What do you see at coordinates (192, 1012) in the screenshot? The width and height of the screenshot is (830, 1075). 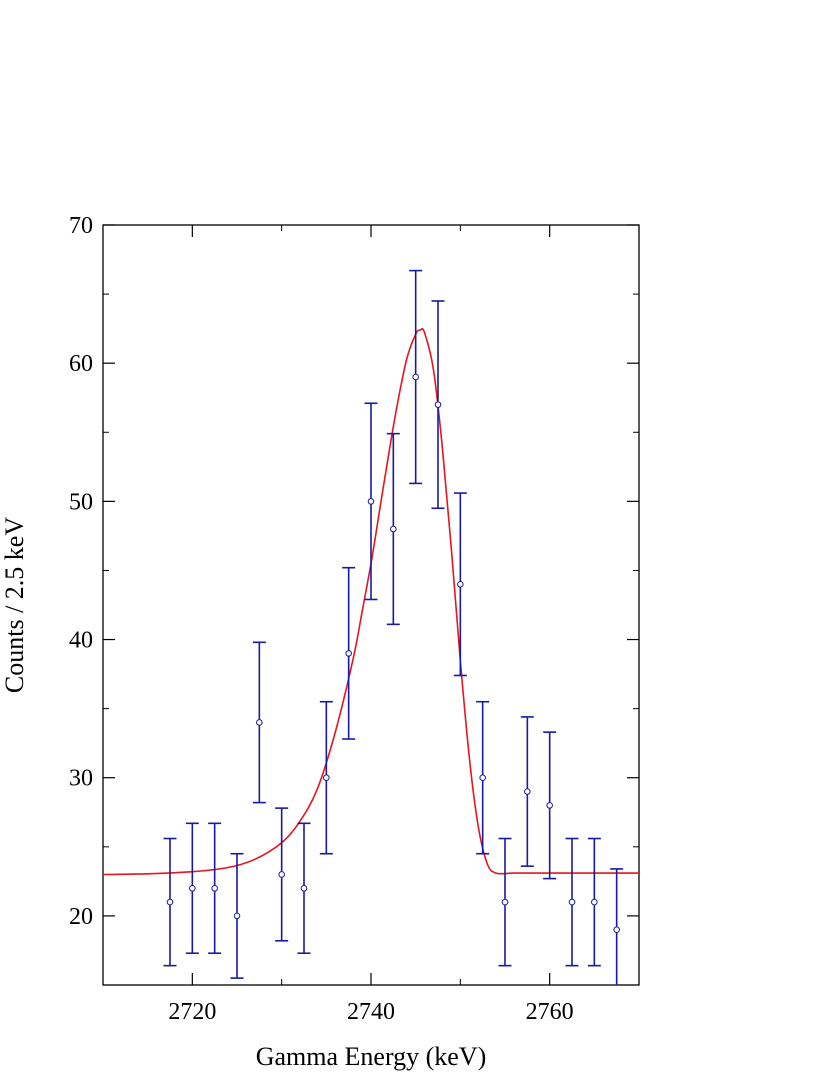 I see `x-tick-label: 2720` at bounding box center [192, 1012].